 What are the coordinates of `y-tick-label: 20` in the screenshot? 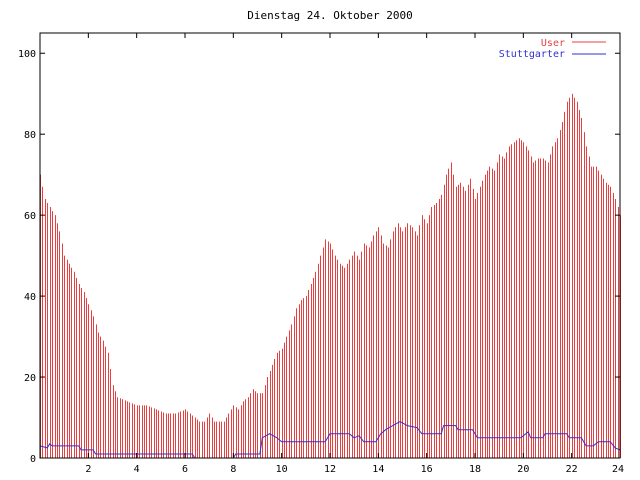 It's located at (30, 378).